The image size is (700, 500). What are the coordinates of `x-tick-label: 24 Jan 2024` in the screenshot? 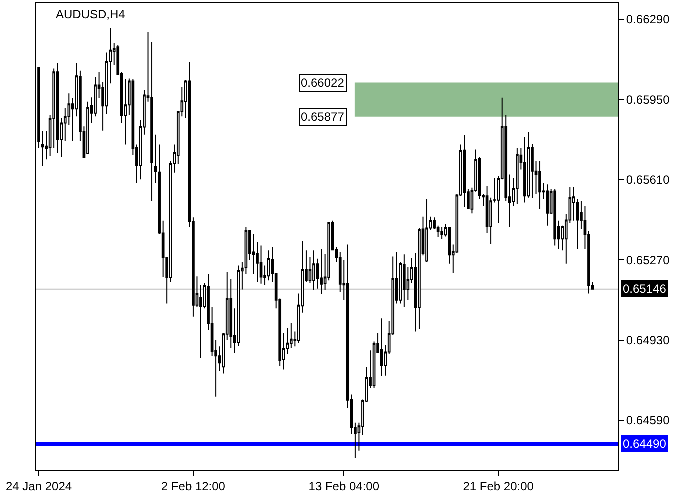 It's located at (39, 486).